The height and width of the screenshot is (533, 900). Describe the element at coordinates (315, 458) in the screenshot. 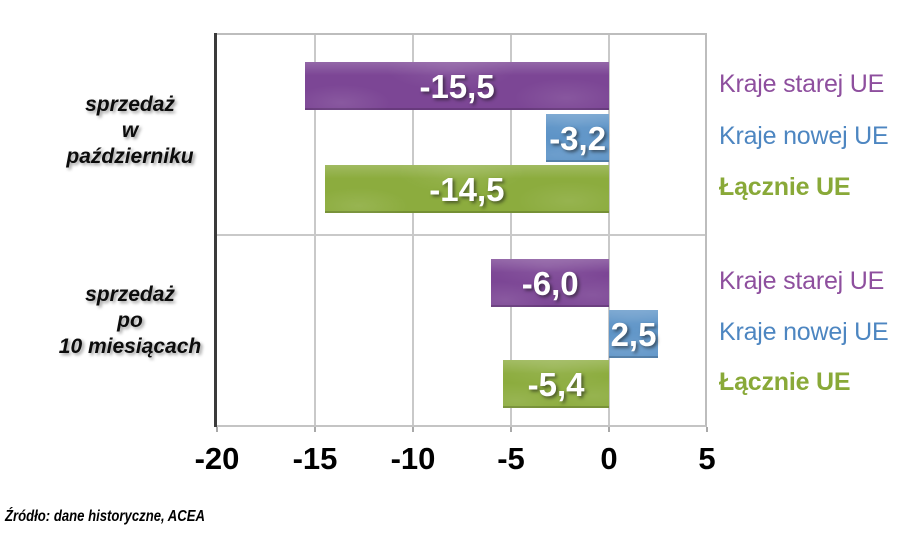

I see `x-tick-label: -15` at that location.